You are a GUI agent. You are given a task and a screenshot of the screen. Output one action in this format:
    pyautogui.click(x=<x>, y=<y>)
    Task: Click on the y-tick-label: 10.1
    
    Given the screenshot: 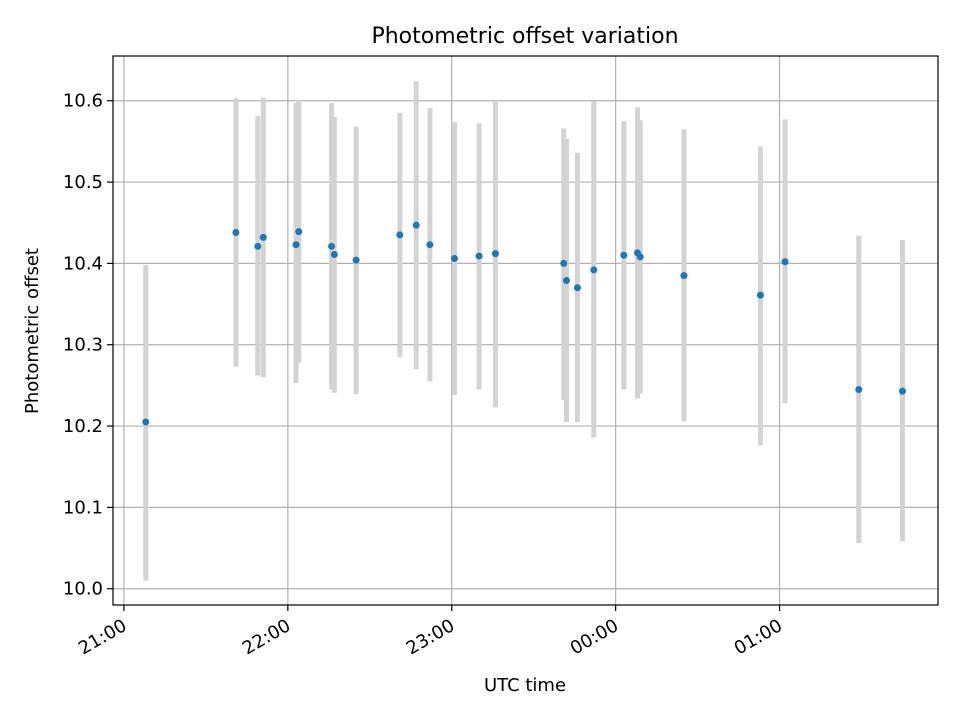 What is the action you would take?
    pyautogui.click(x=83, y=507)
    